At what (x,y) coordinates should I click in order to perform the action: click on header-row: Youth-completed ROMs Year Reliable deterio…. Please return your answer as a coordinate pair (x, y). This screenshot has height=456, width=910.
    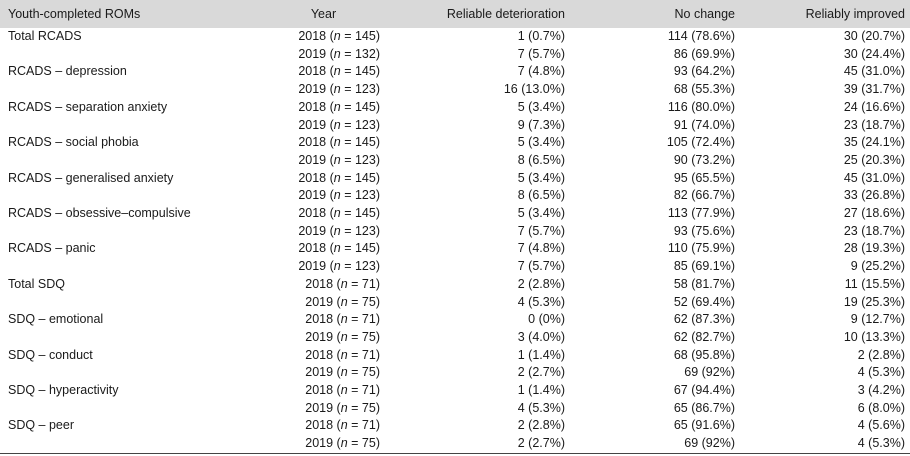
    Looking at the image, I should click on (455, 14).